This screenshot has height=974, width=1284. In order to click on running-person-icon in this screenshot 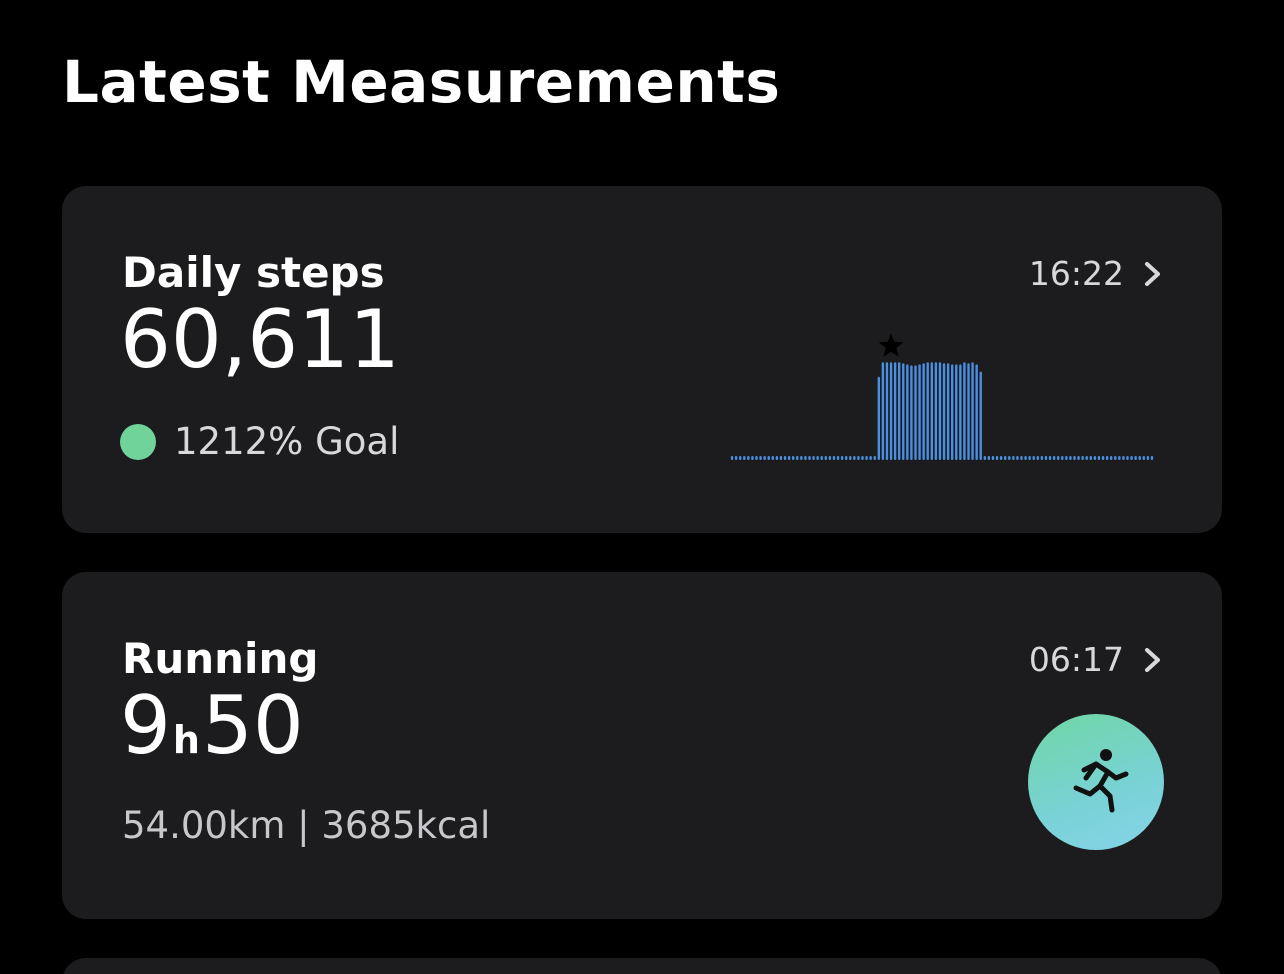, I will do `click(1101, 781)`.